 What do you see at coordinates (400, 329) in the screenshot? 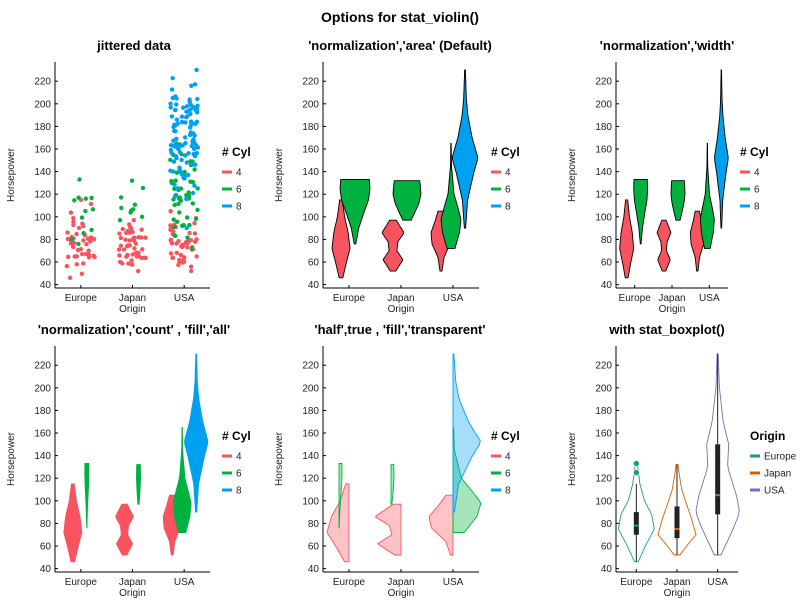
I see `panel-title: 'half',true , 'fill','transparent'` at bounding box center [400, 329].